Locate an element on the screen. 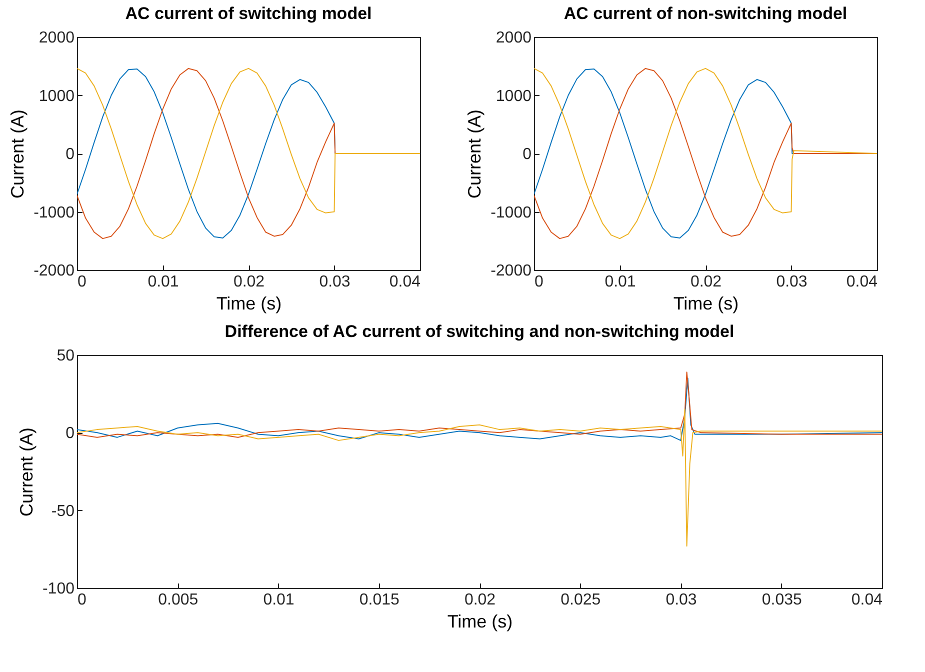  x-tick-label: 0.025 is located at coordinates (580, 600).